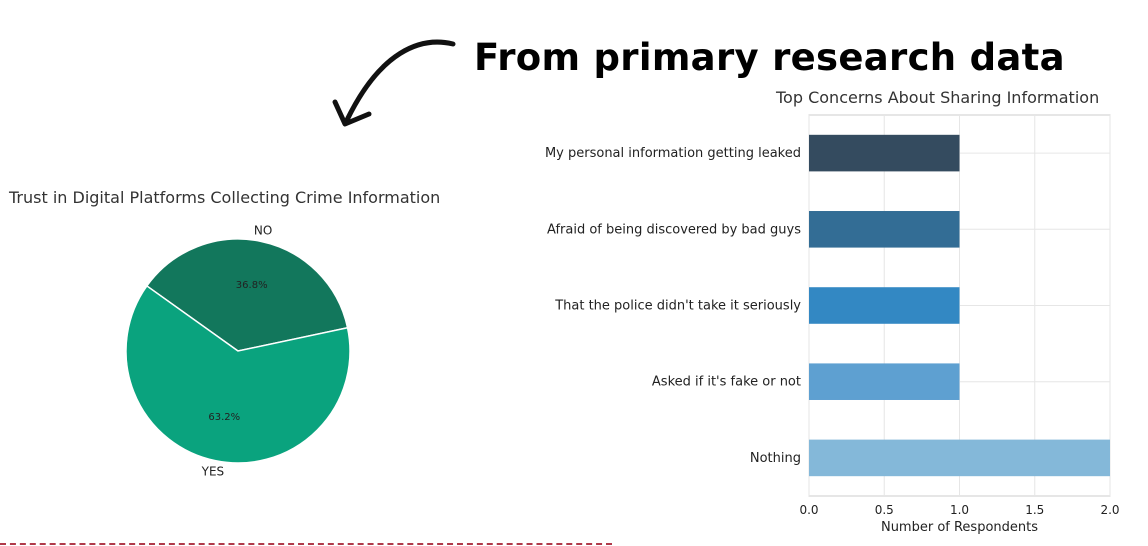  I want to click on x-tick-label: 1.5, so click(1034, 510).